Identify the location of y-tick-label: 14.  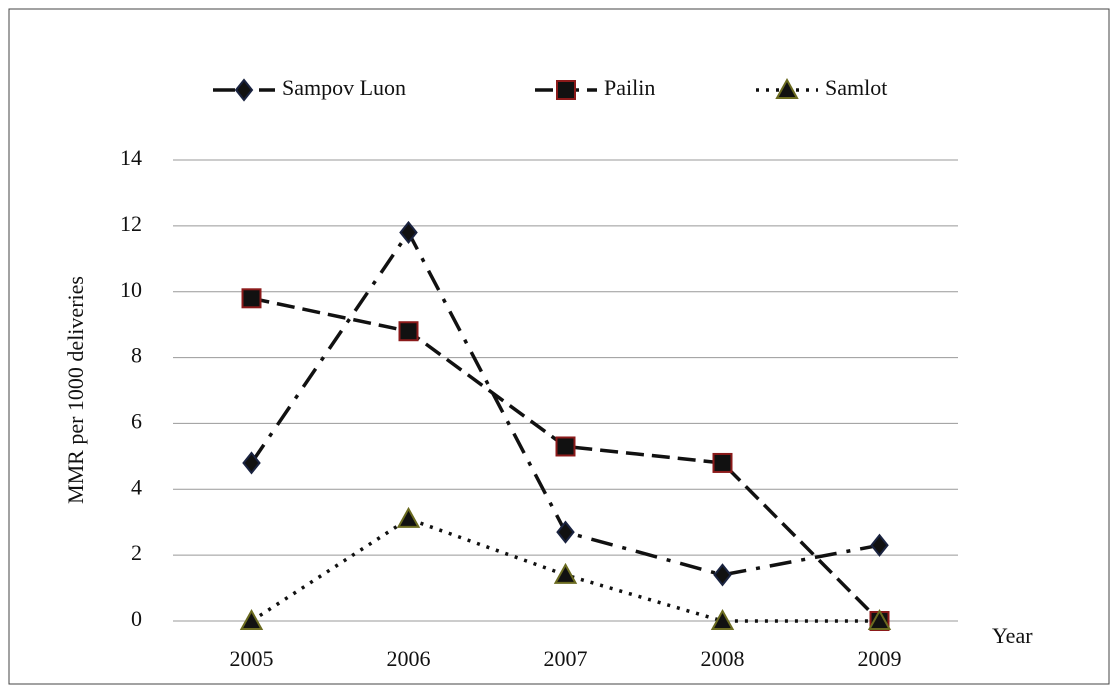
(131, 157).